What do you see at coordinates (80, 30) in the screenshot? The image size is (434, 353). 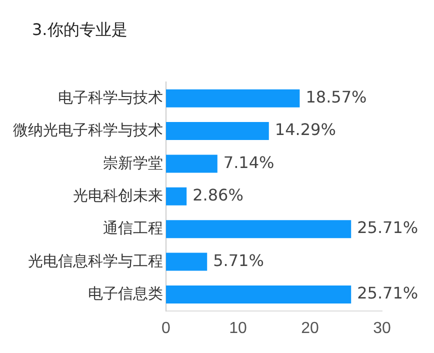 I see `chart-title: 3.你的专业是` at bounding box center [80, 30].